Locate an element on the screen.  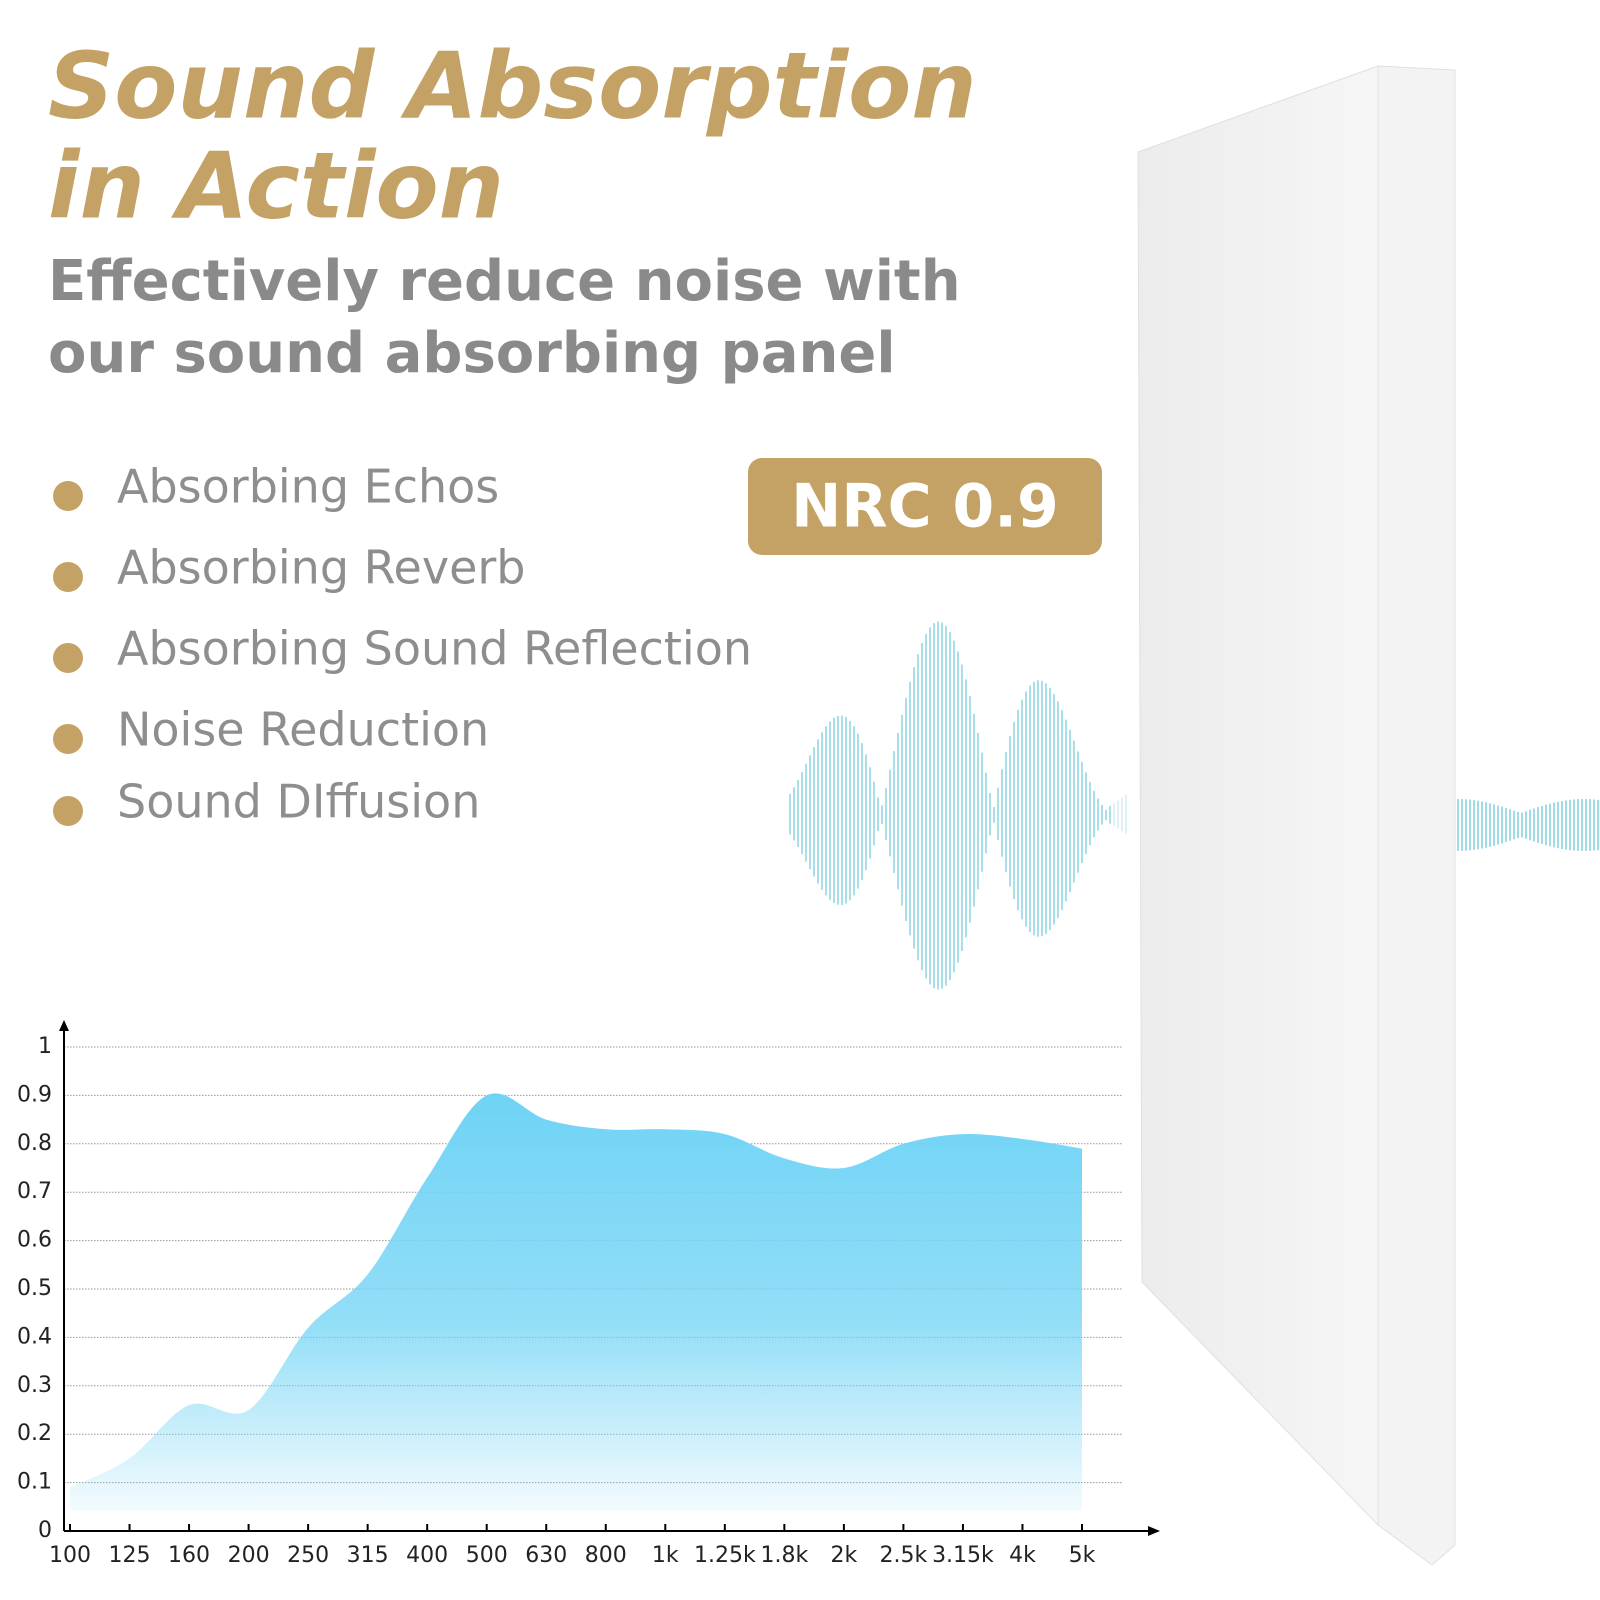
y-tick-label: 0.1 is located at coordinates (34, 1482).